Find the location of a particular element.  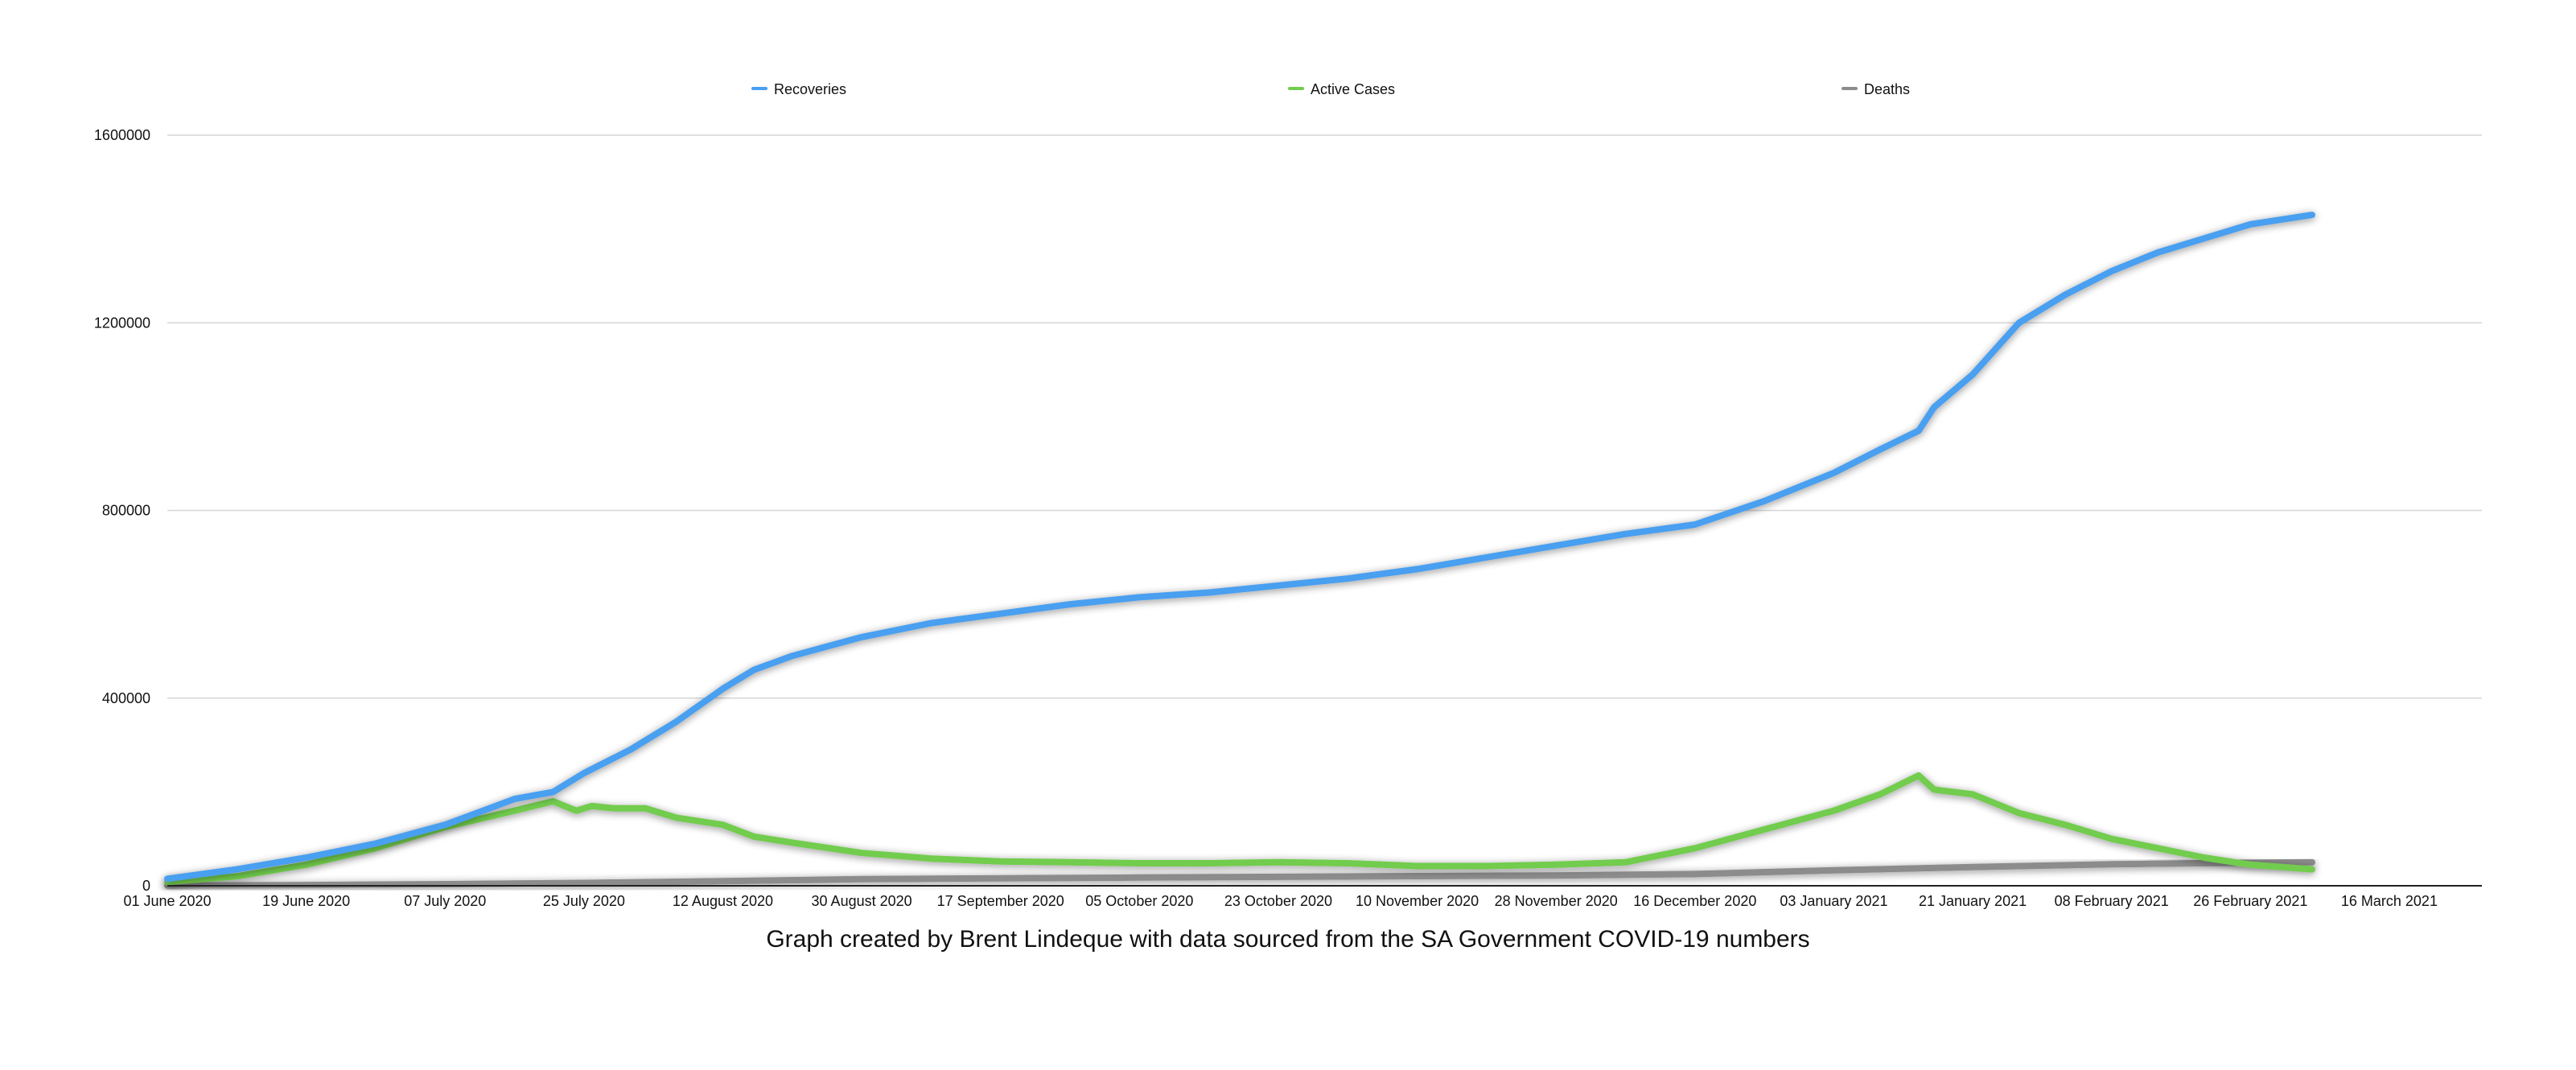

x-tick-label: 16 March 2021 is located at coordinates (2389, 901).